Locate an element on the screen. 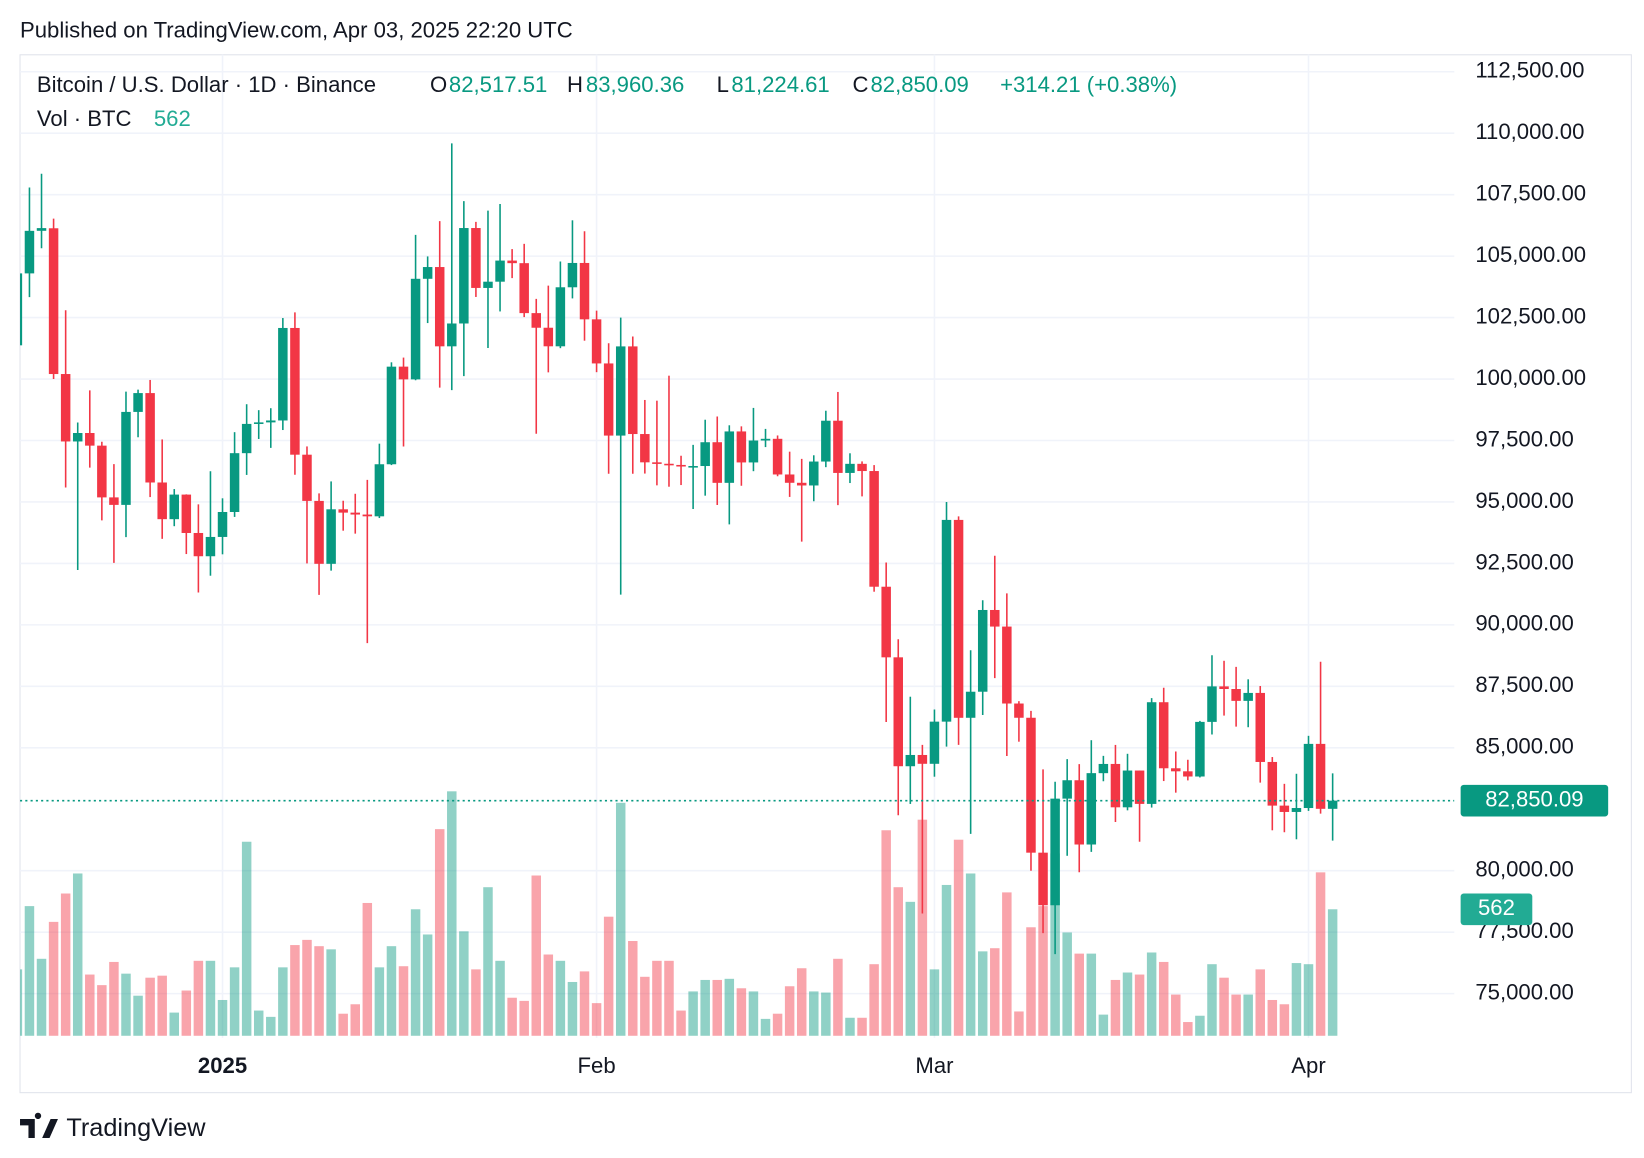 This screenshot has width=1644, height=1158. y-tick-label: 75,000.00 is located at coordinates (1524, 991).